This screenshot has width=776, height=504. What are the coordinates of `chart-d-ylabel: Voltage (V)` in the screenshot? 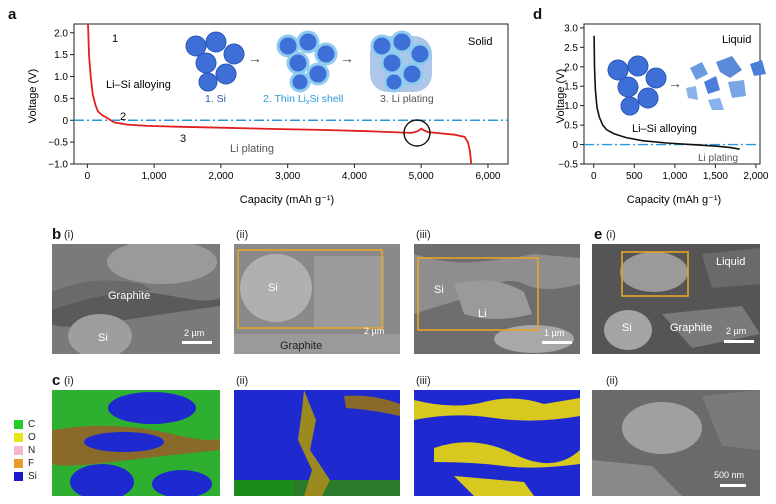 It's located at (561, 96).